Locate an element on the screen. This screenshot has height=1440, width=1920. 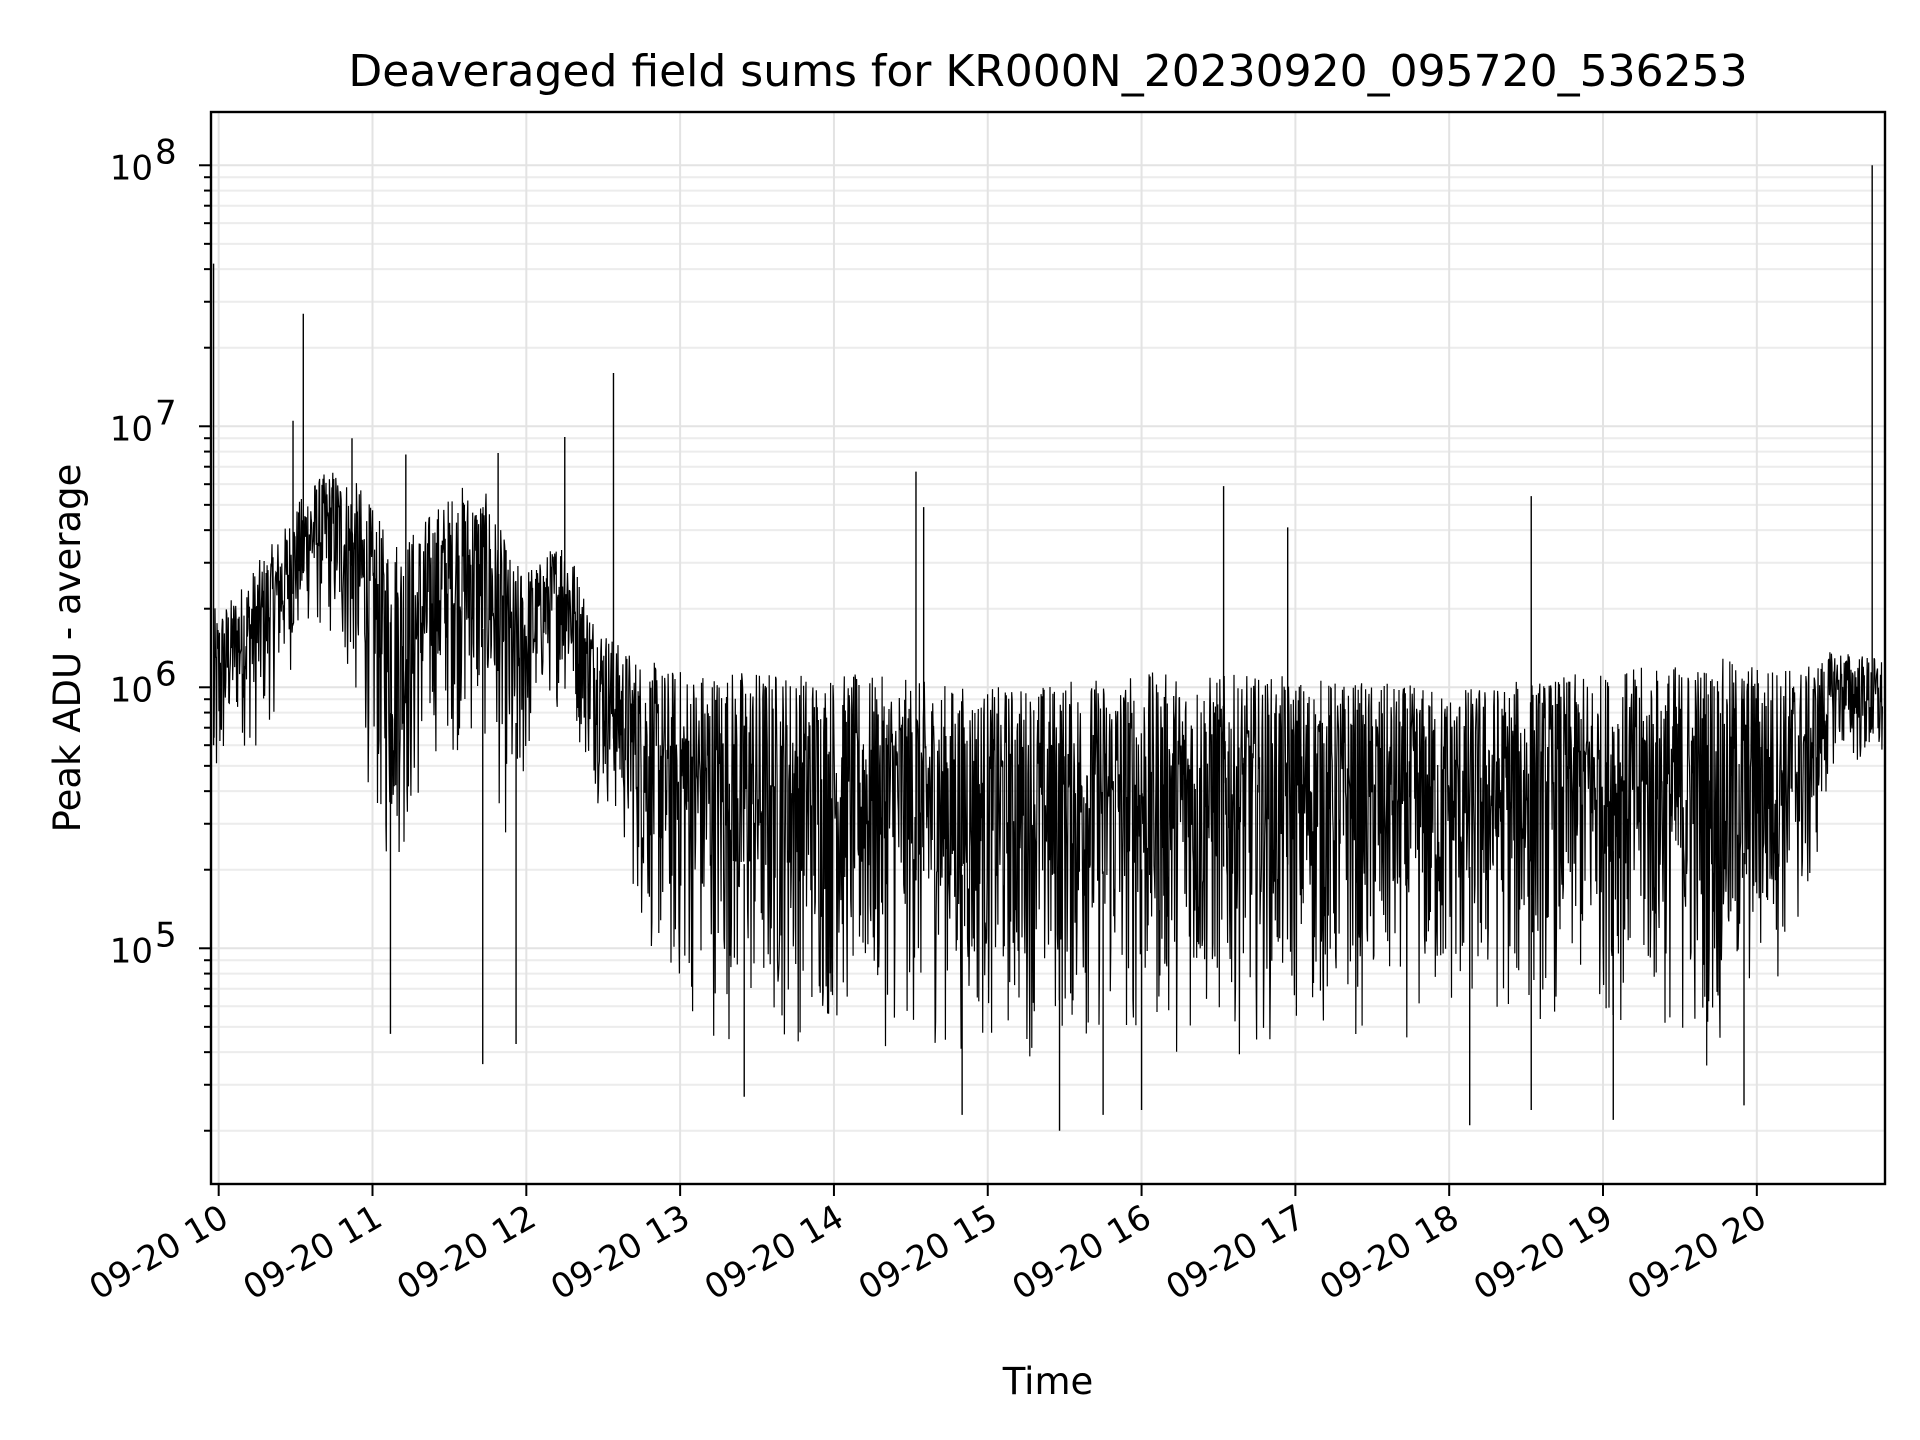
y-tick-exponent: 7 is located at coordinates (166, 413).